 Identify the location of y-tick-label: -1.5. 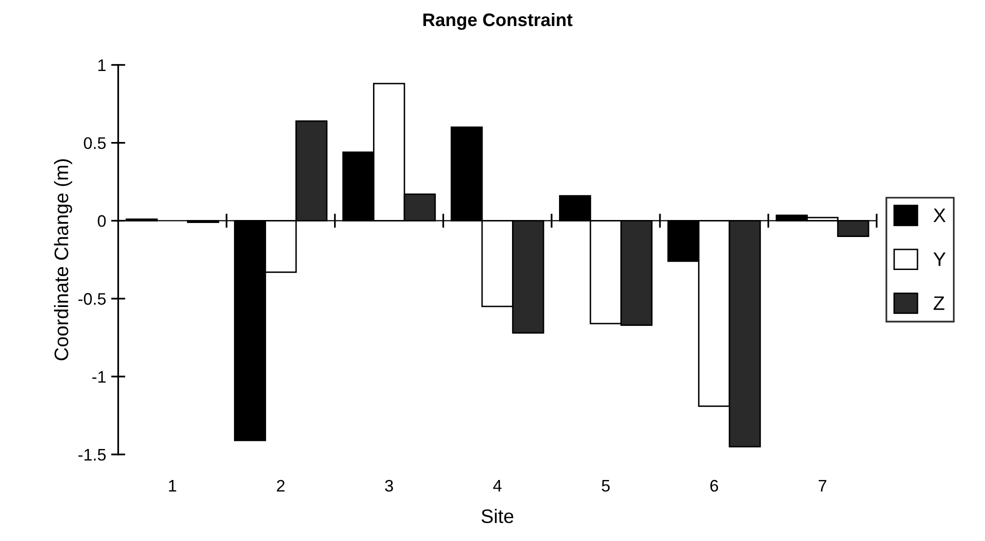
(92, 455).